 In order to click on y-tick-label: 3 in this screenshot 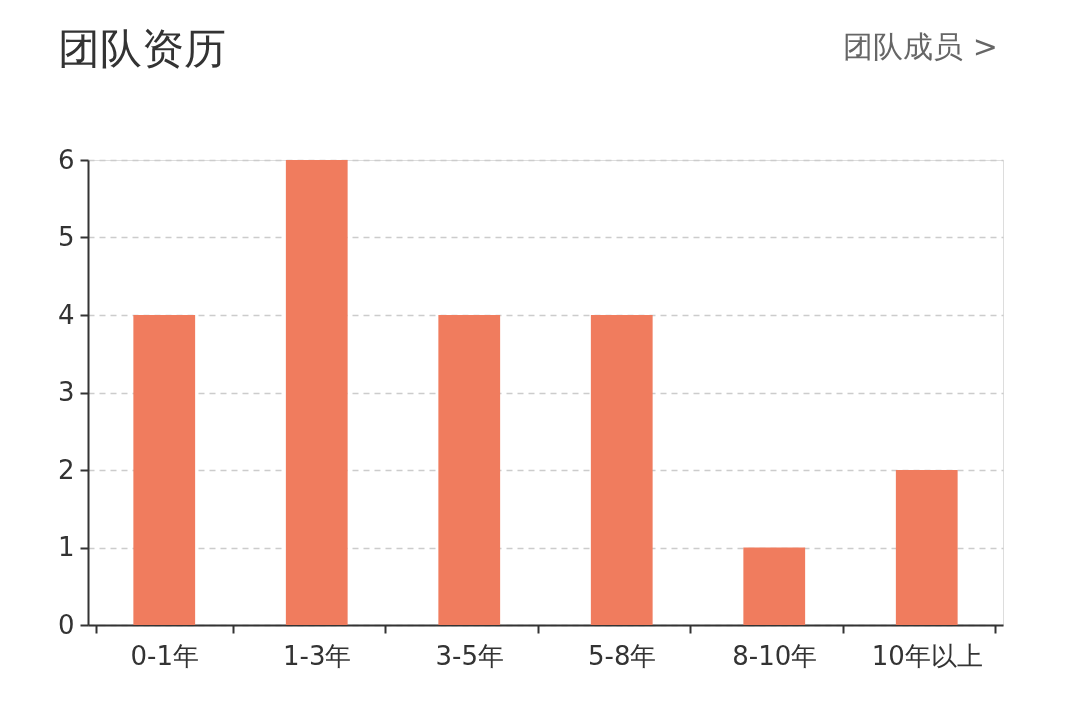, I will do `click(66, 392)`.